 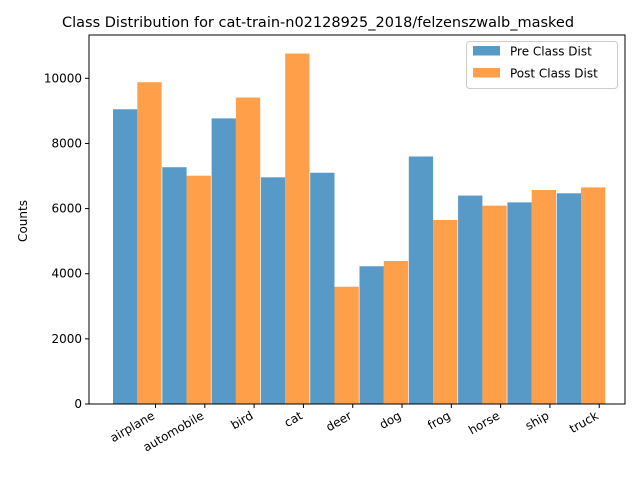 What do you see at coordinates (66, 143) in the screenshot?
I see `y-tick-label: 8000` at bounding box center [66, 143].